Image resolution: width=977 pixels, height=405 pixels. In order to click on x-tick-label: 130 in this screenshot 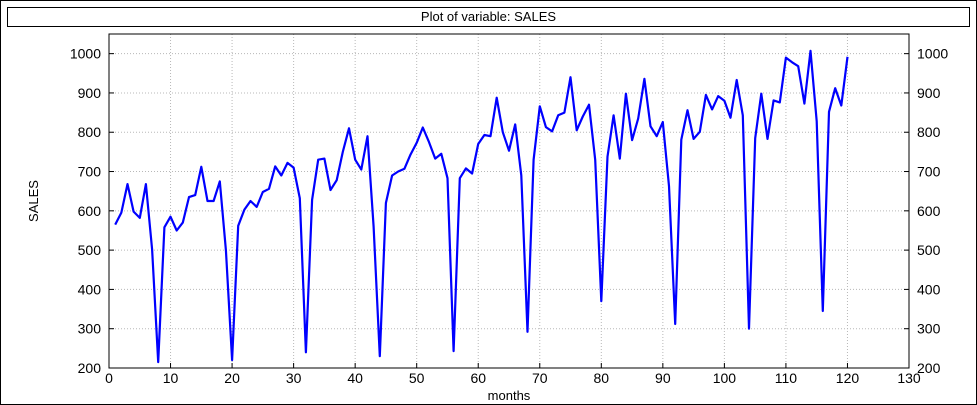, I will do `click(909, 378)`.